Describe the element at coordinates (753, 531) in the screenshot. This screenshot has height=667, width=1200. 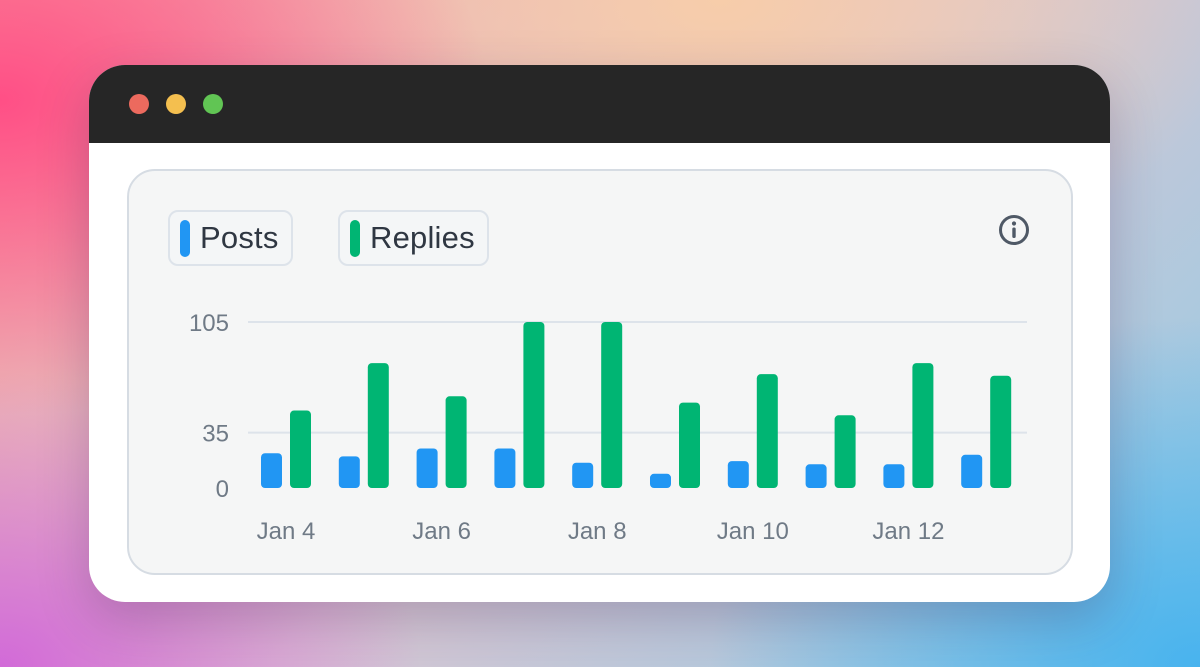
I see `x-tick-label-jan-10: Jan 10` at that location.